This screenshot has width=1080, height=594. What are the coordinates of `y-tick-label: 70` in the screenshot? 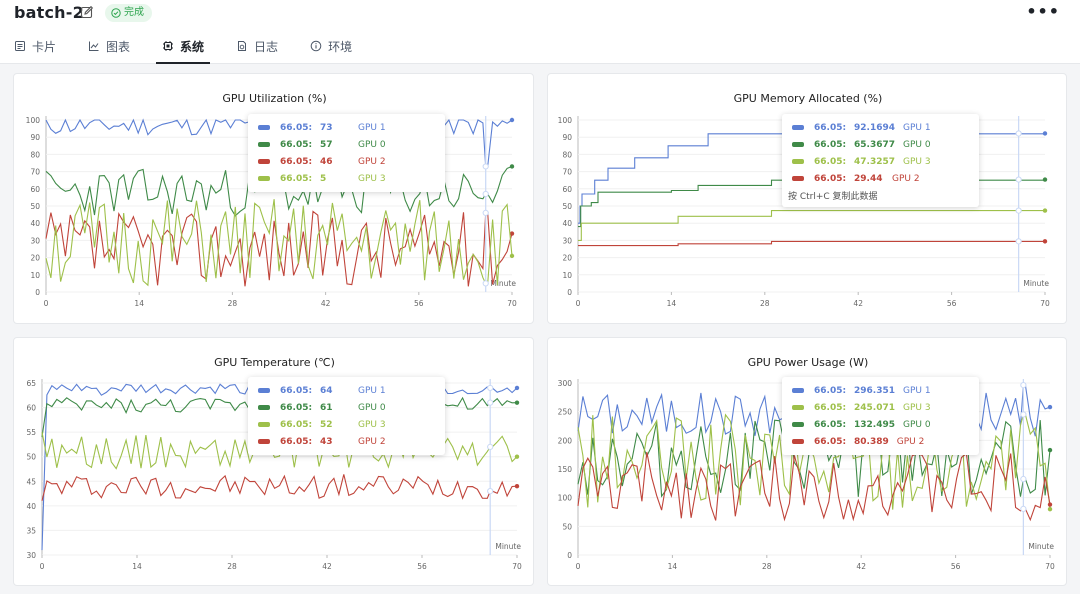 It's located at (567, 172).